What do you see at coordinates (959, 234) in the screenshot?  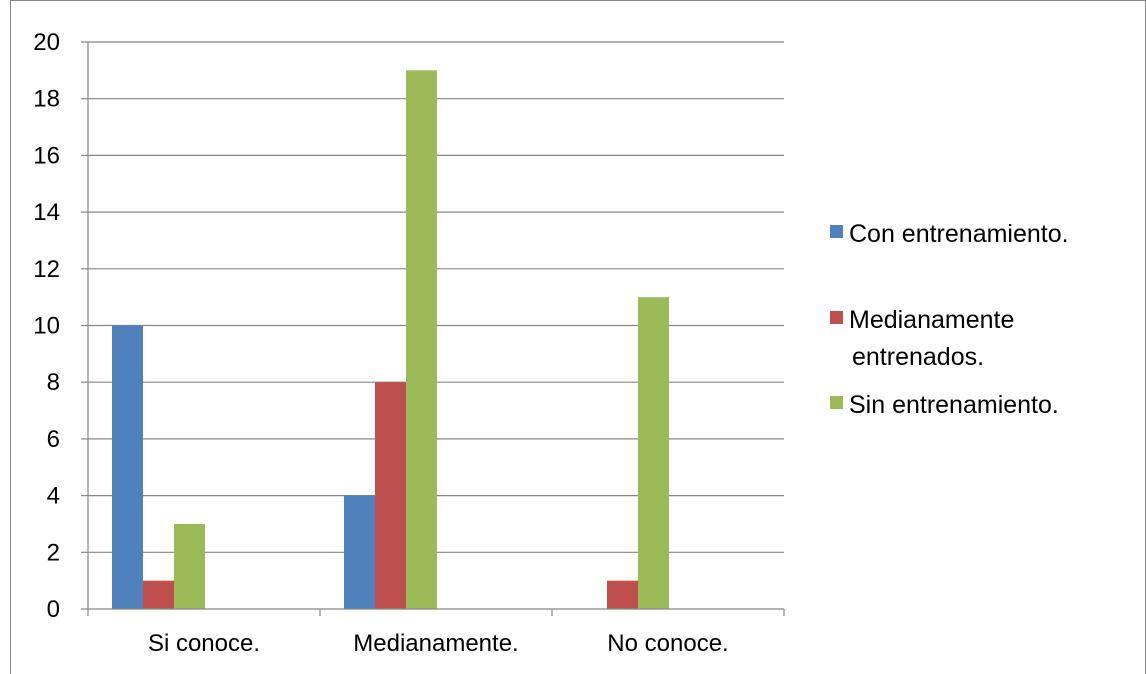 I see `legend-label: Con entrenamiento.` at bounding box center [959, 234].